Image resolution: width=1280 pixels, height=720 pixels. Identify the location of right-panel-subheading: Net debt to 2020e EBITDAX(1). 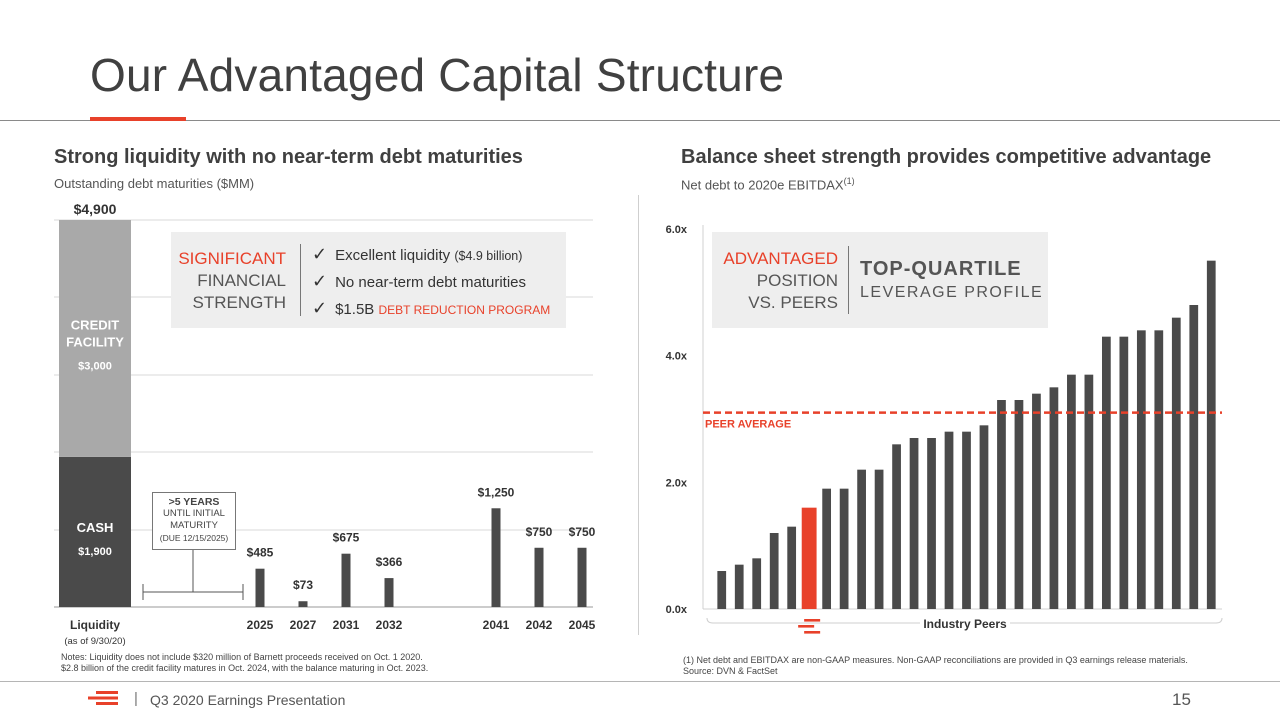
(768, 184).